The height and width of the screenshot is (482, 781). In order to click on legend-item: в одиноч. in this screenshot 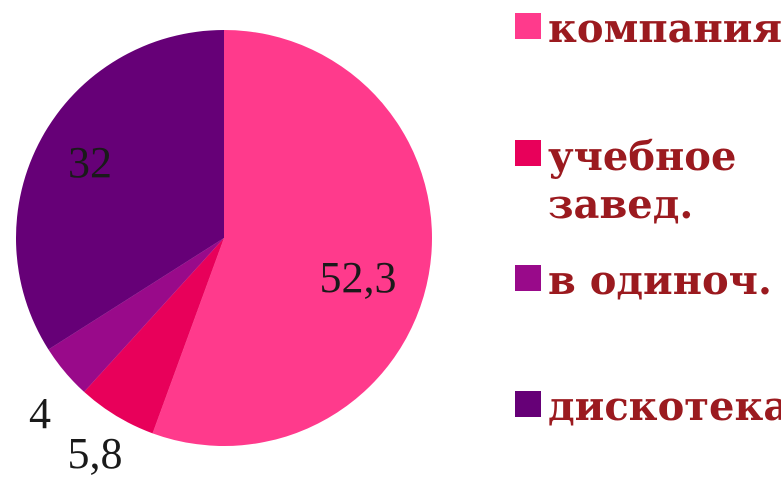, I will do `click(643, 280)`.